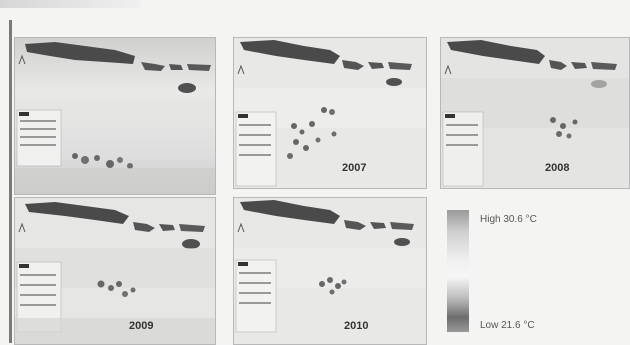  I want to click on sst-map-2010, so click(330, 271).